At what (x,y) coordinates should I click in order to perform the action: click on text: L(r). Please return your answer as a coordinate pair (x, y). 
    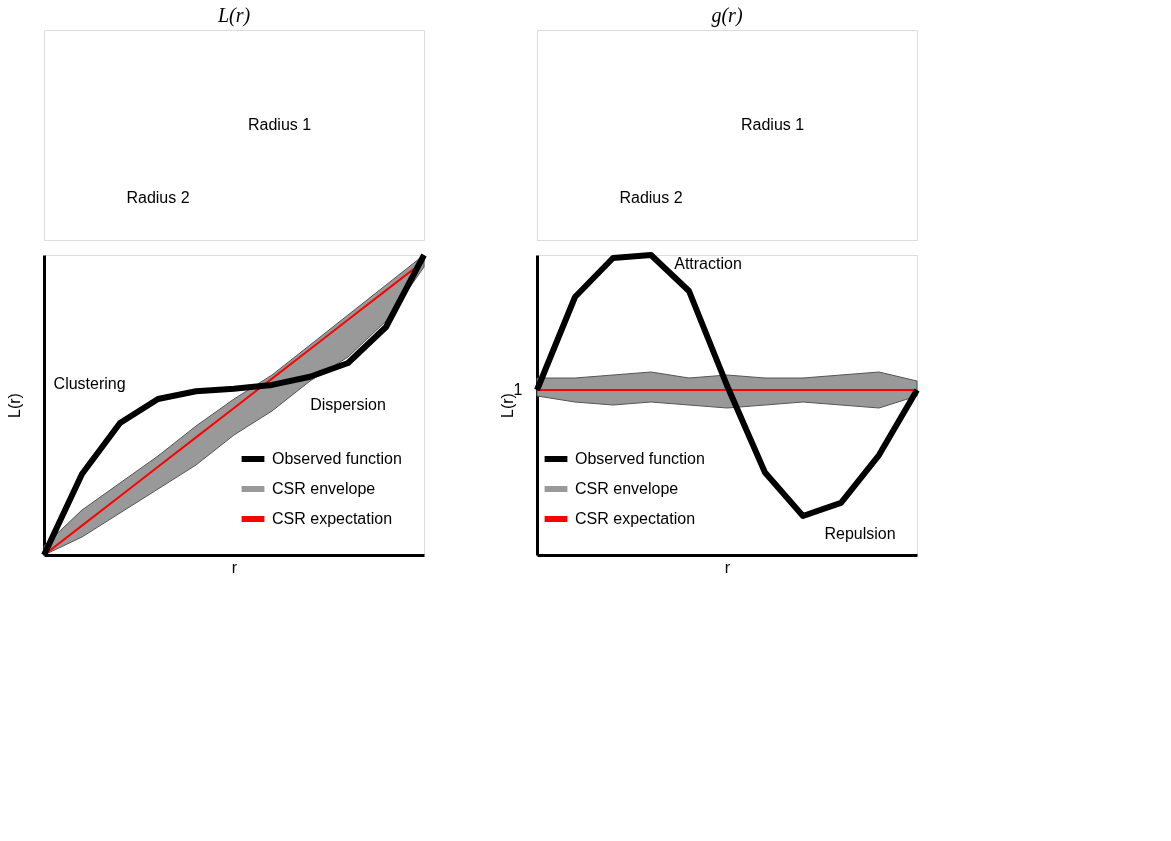
    Looking at the image, I should click on (233, 15).